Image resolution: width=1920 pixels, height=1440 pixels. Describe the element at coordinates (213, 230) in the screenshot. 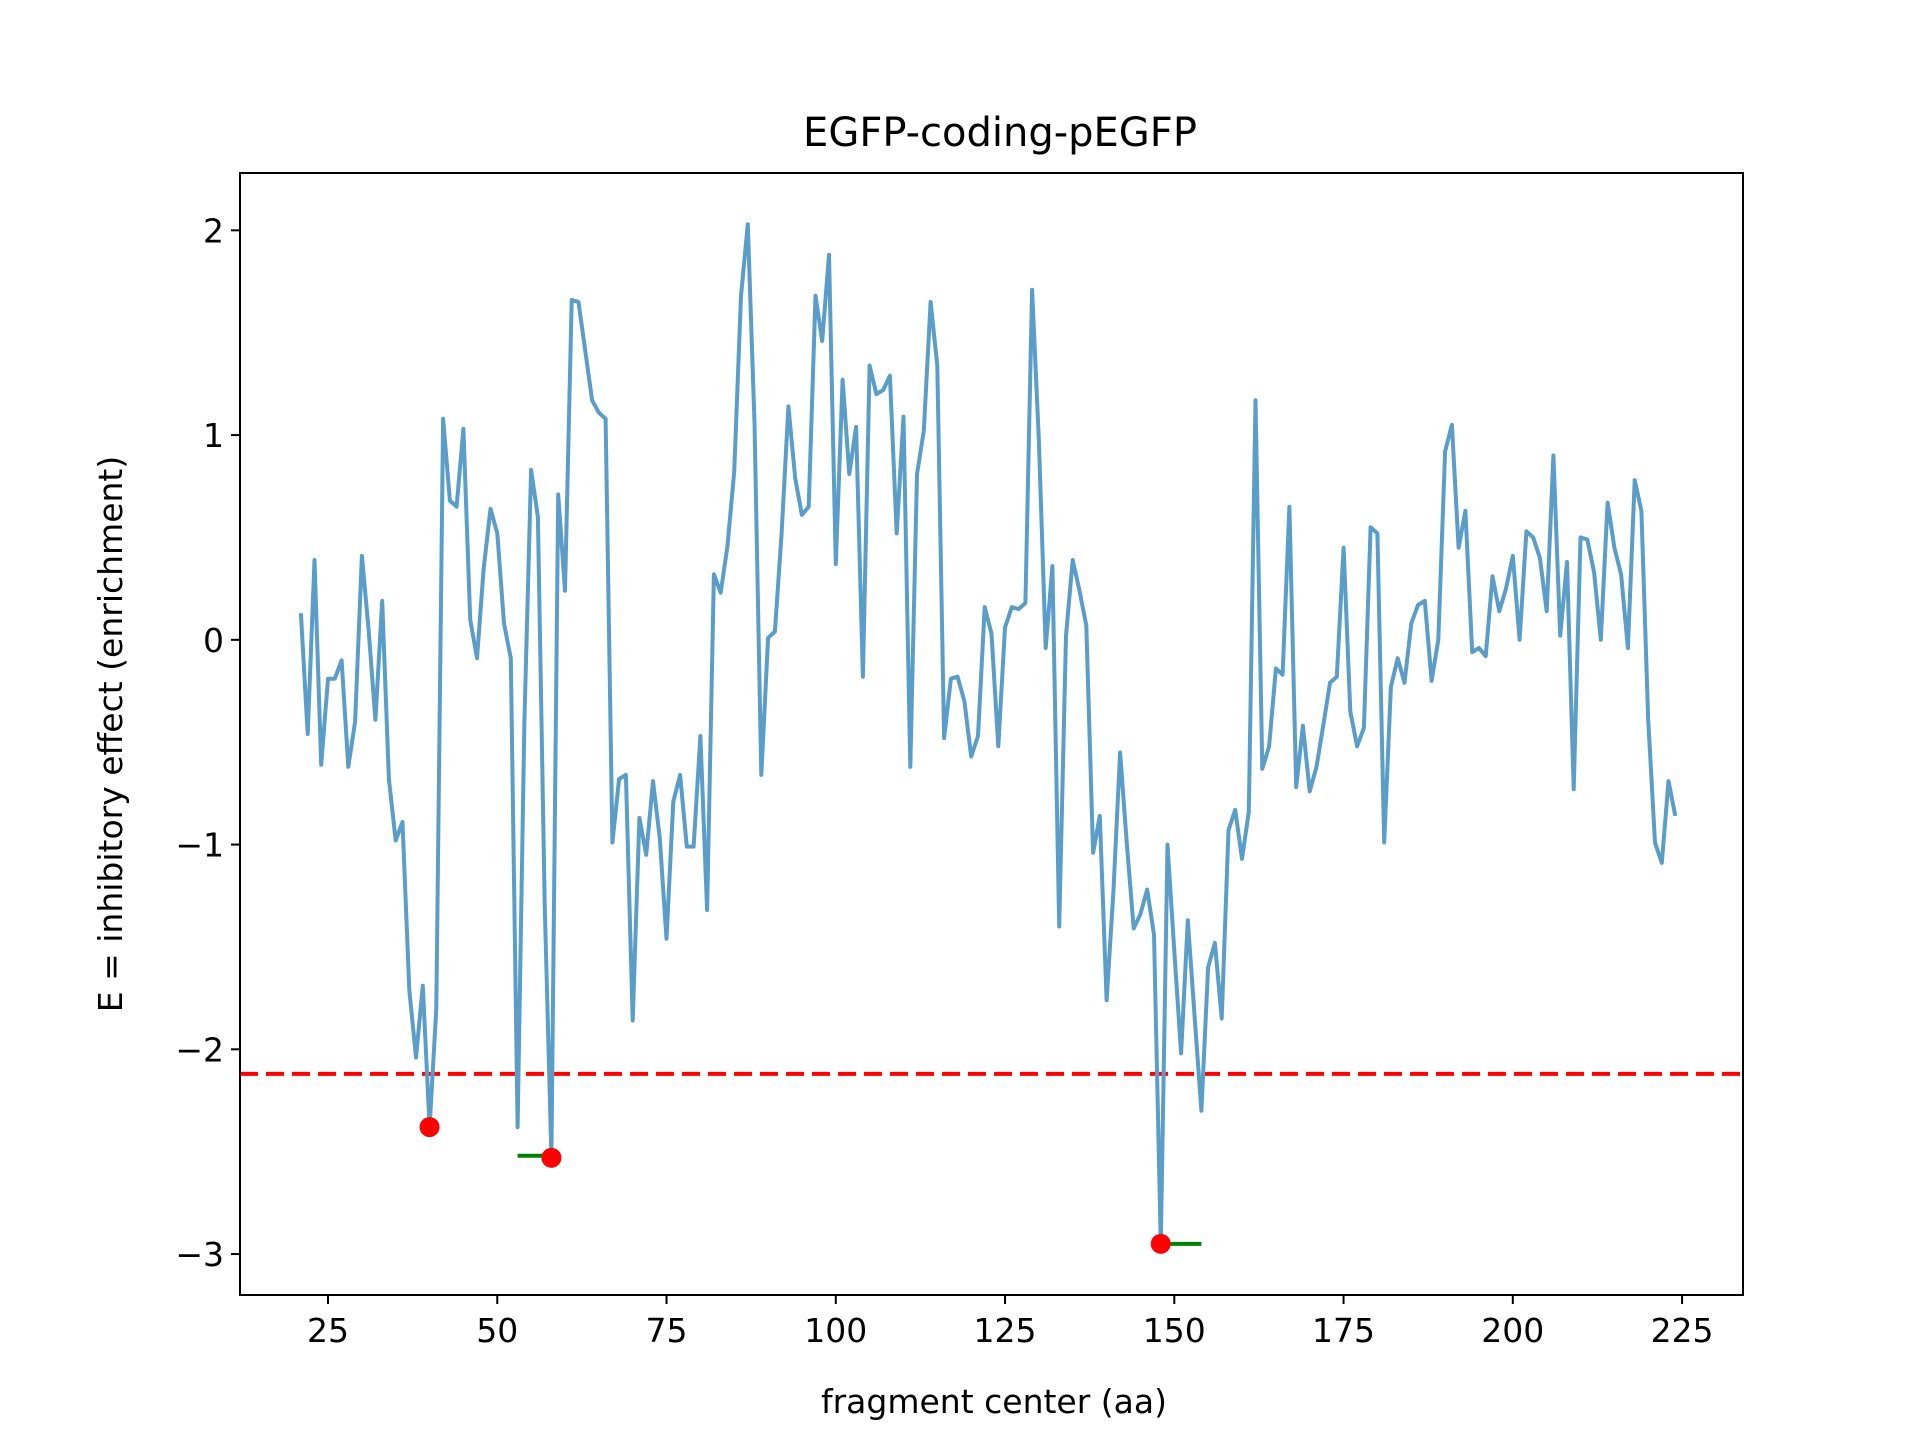

I see `y-tick-label-0: 2` at that location.